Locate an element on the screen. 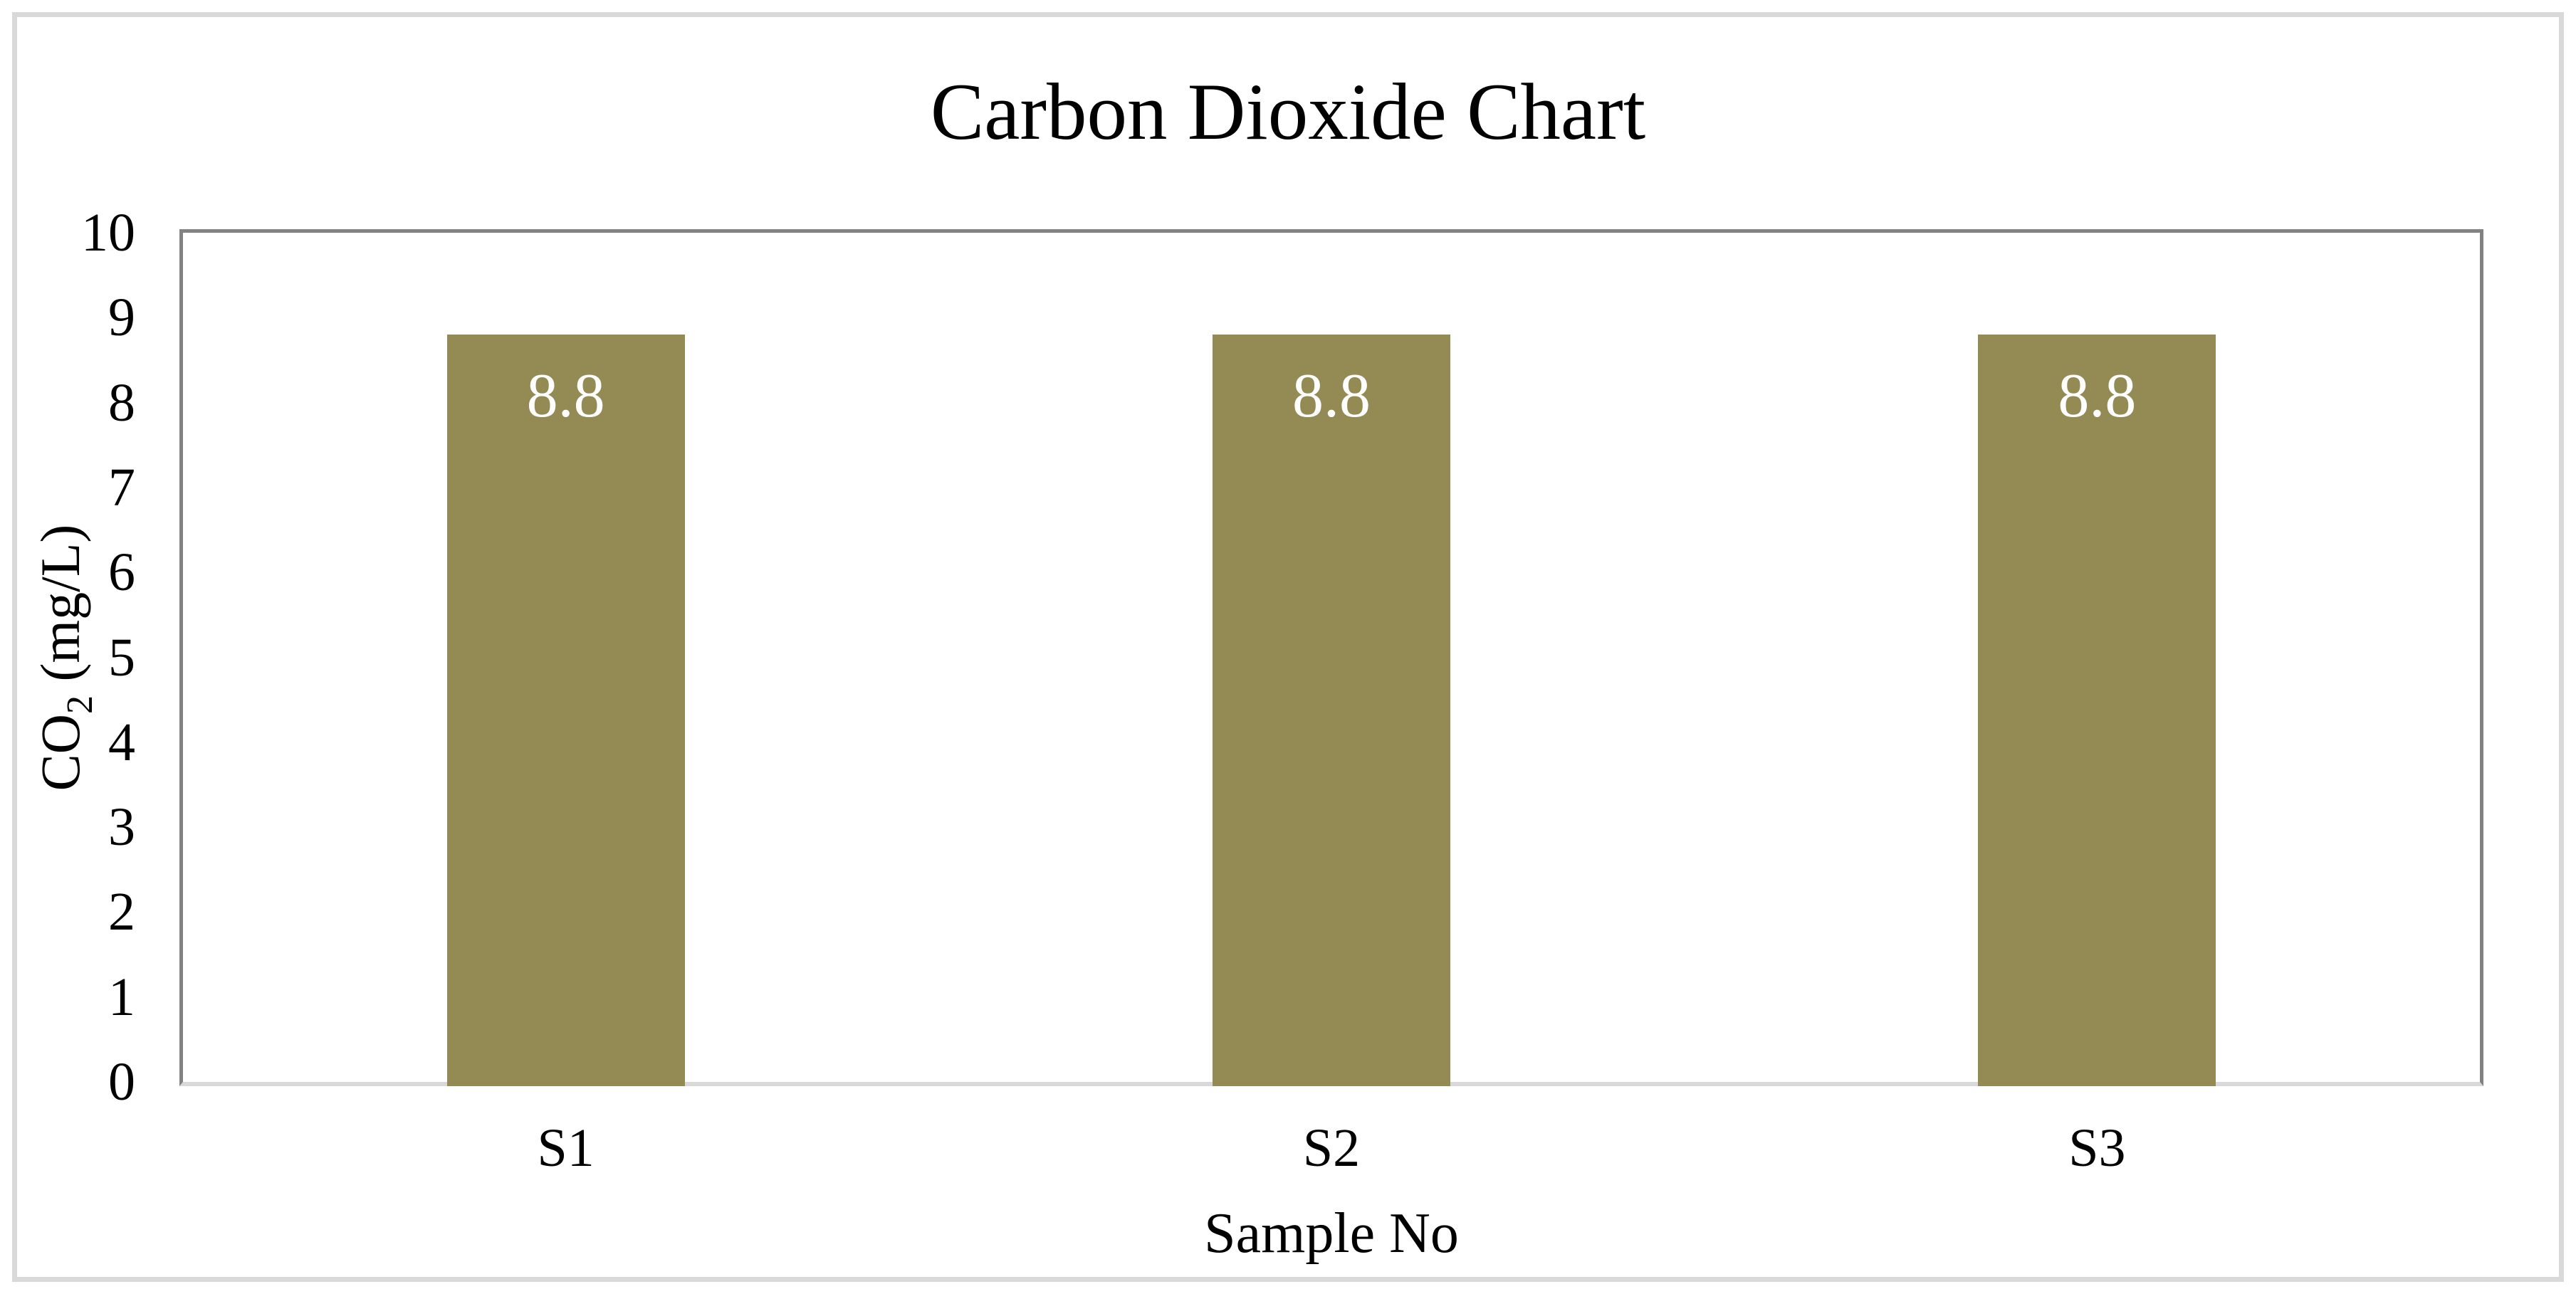  y-tick-label-7: 7 is located at coordinates (121, 487).